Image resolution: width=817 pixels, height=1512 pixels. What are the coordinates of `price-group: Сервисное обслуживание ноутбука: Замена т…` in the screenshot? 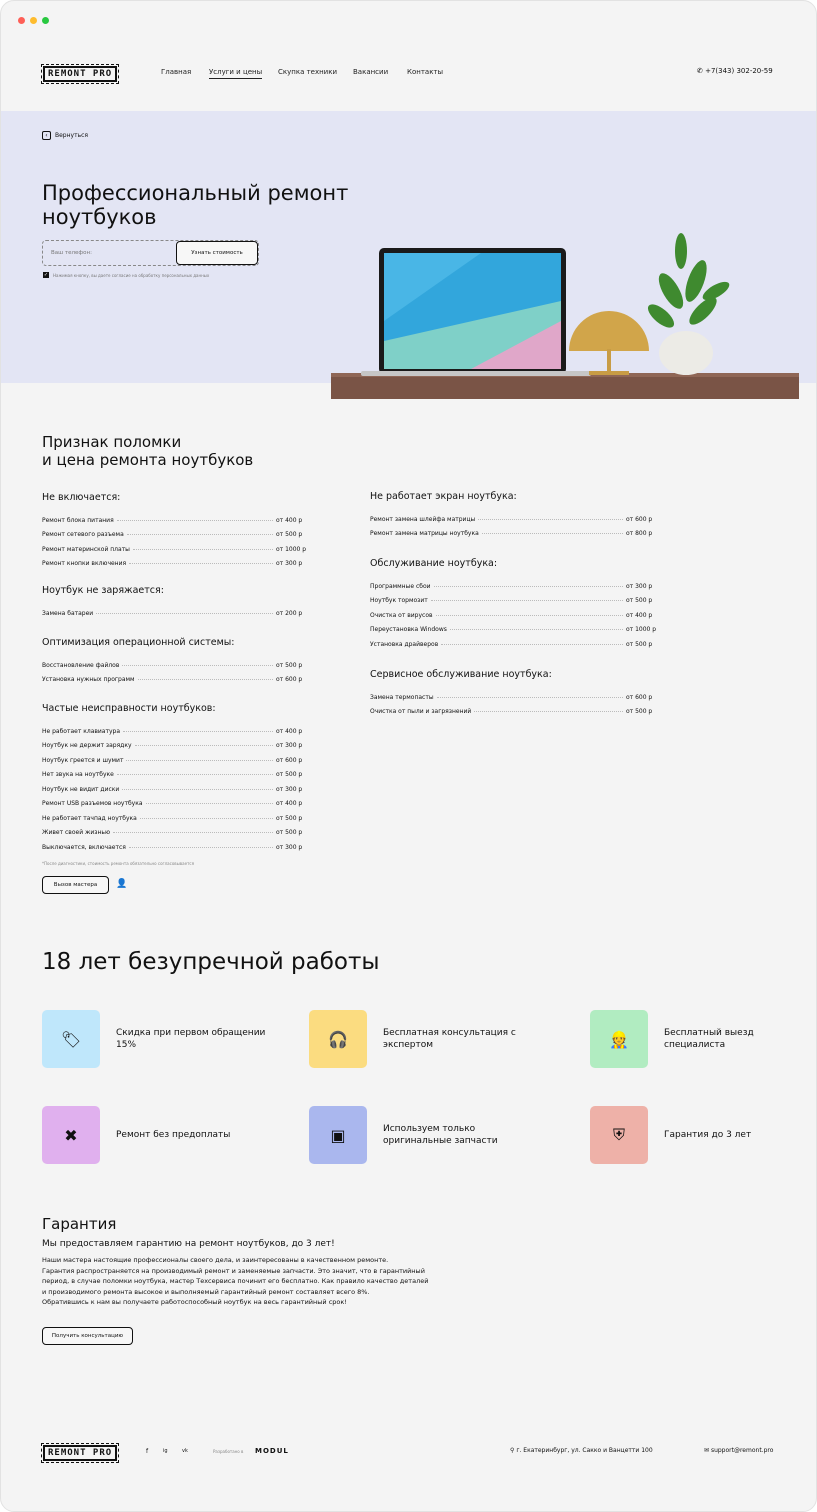 It's located at (513, 692).